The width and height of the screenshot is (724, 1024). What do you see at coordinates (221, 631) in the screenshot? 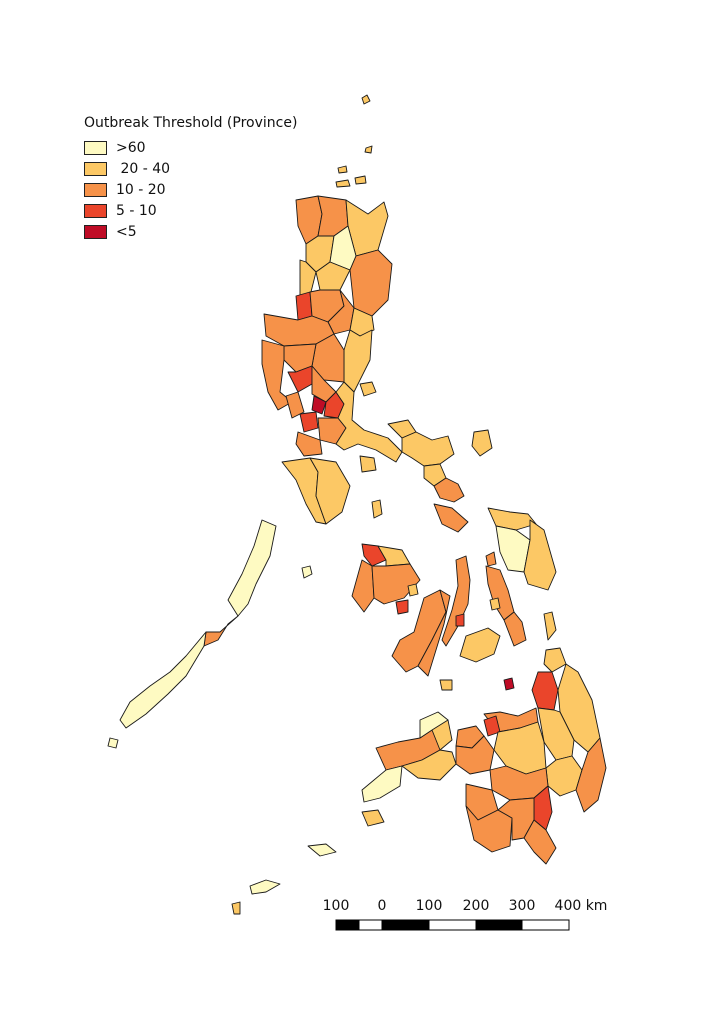
I see `province-puerto-princesa` at bounding box center [221, 631].